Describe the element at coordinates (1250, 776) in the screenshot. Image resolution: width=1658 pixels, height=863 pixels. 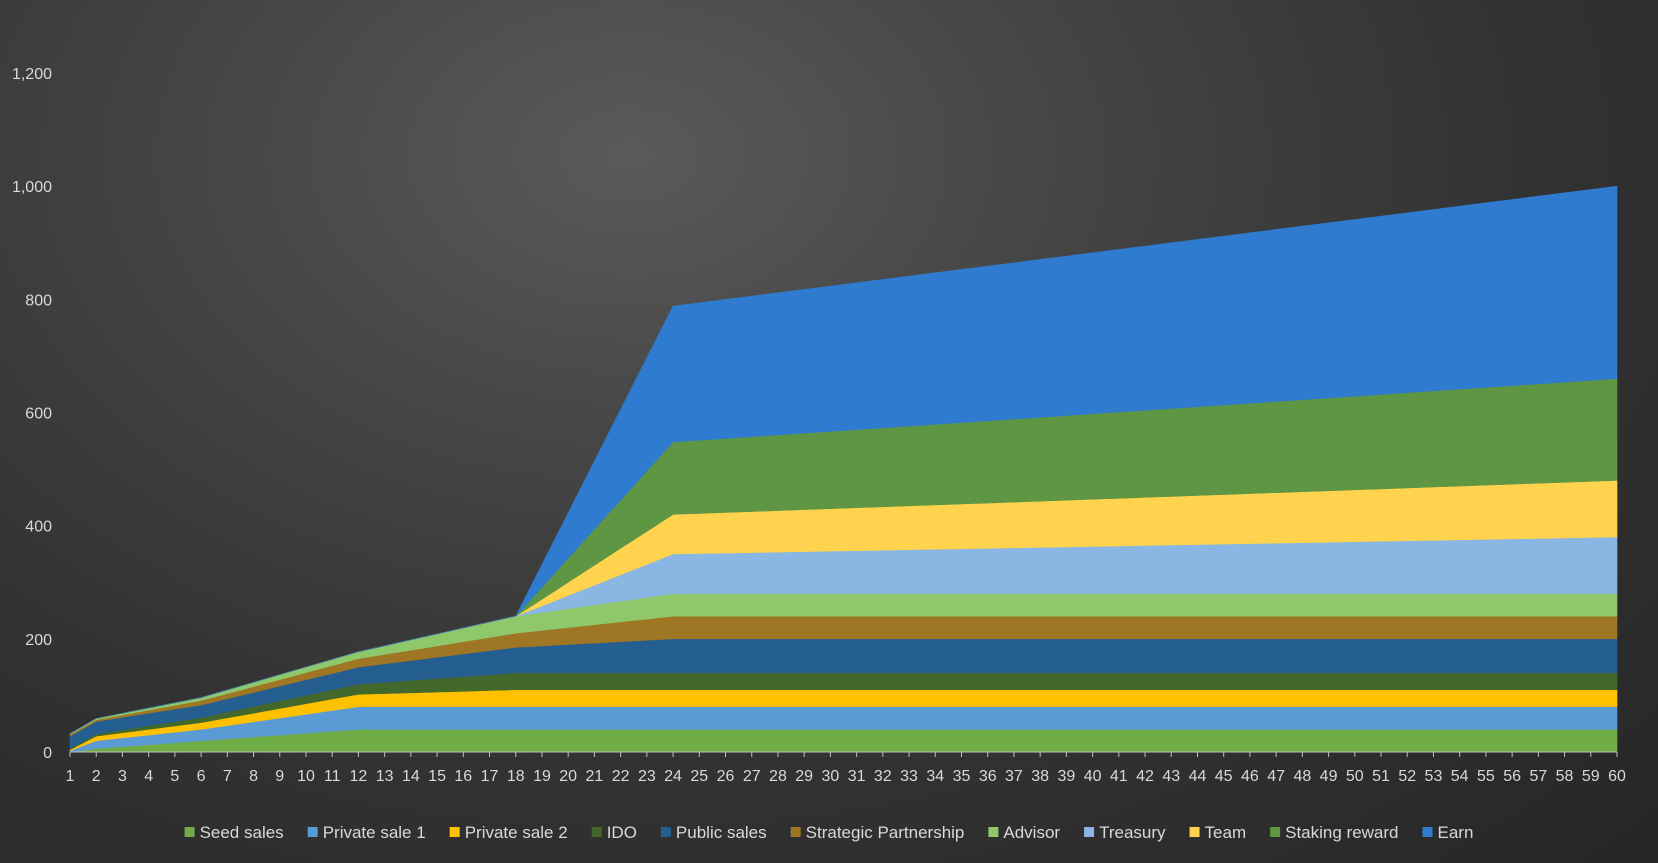
I see `x-tick-label: 46` at that location.